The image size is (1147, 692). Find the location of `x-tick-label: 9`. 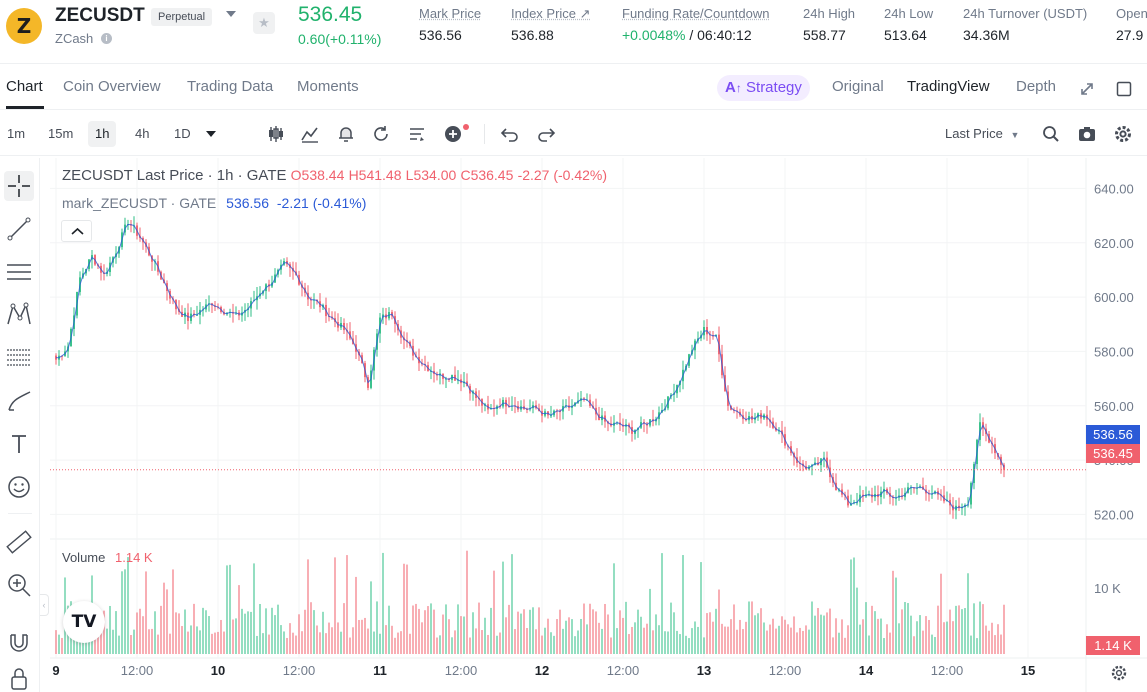

x-tick-label: 9 is located at coordinates (55, 670).